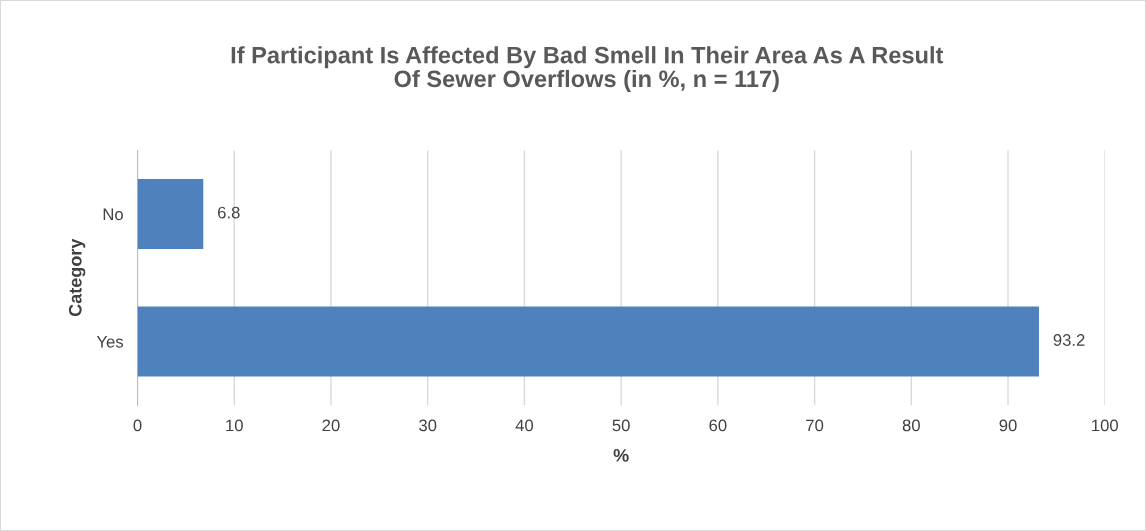  Describe the element at coordinates (524, 425) in the screenshot. I see `x-tick-label: 40` at that location.